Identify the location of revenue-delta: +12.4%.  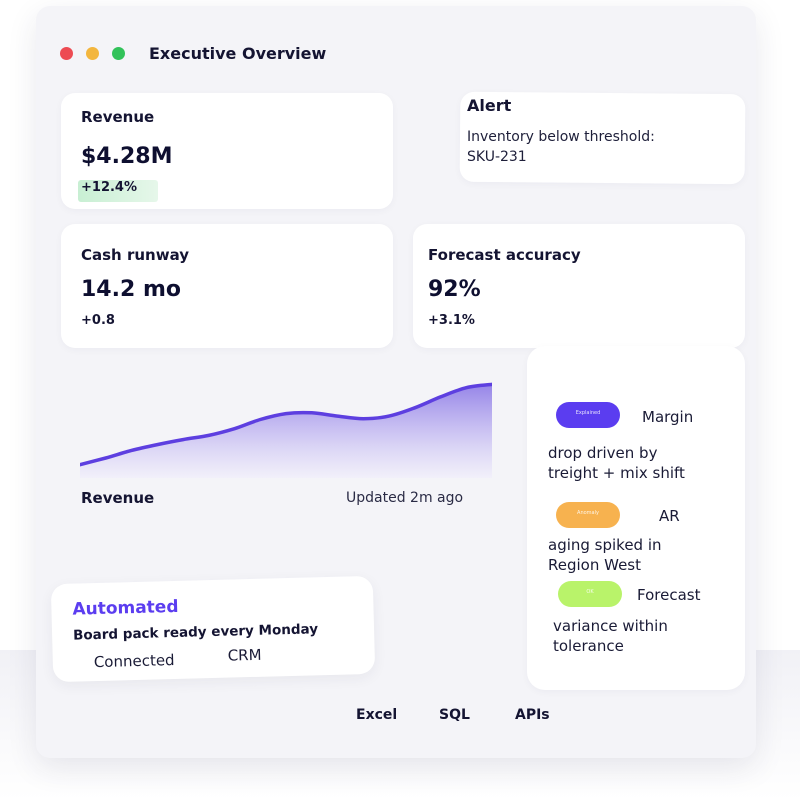
(109, 187).